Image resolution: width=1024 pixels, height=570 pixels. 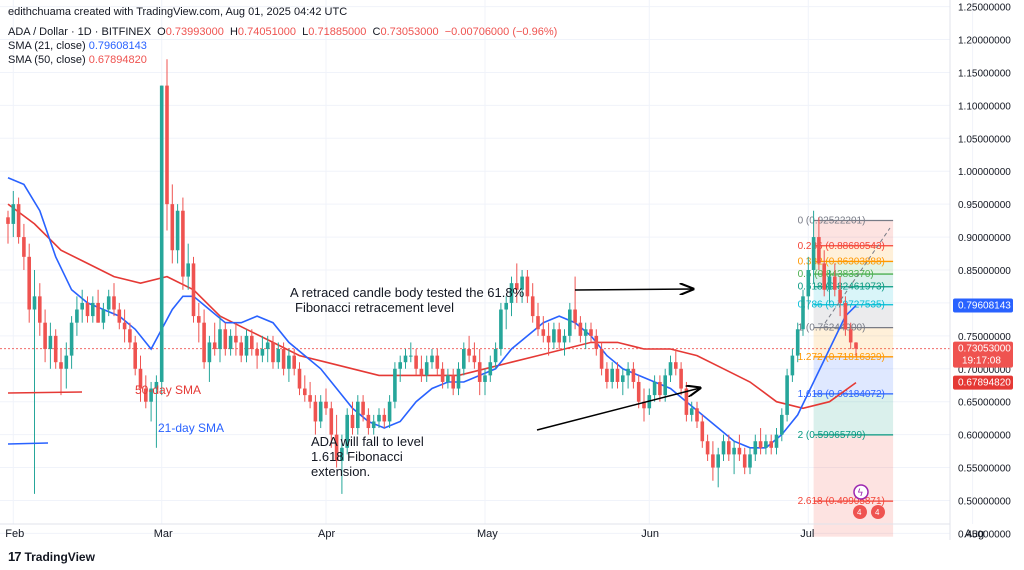 What do you see at coordinates (633, 289) in the screenshot?
I see `arrow-to-fib` at bounding box center [633, 289].